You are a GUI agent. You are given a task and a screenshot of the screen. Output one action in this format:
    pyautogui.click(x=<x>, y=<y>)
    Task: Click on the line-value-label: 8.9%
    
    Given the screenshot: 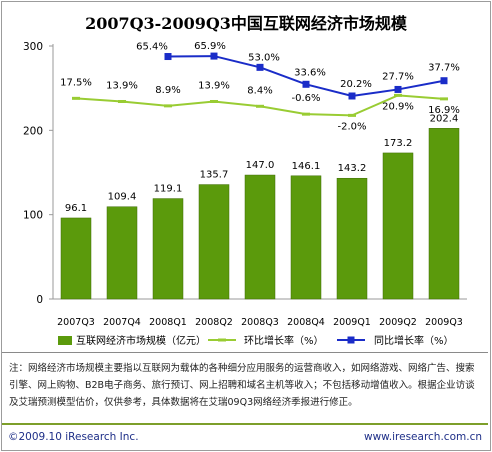 What is the action you would take?
    pyautogui.click(x=167, y=90)
    